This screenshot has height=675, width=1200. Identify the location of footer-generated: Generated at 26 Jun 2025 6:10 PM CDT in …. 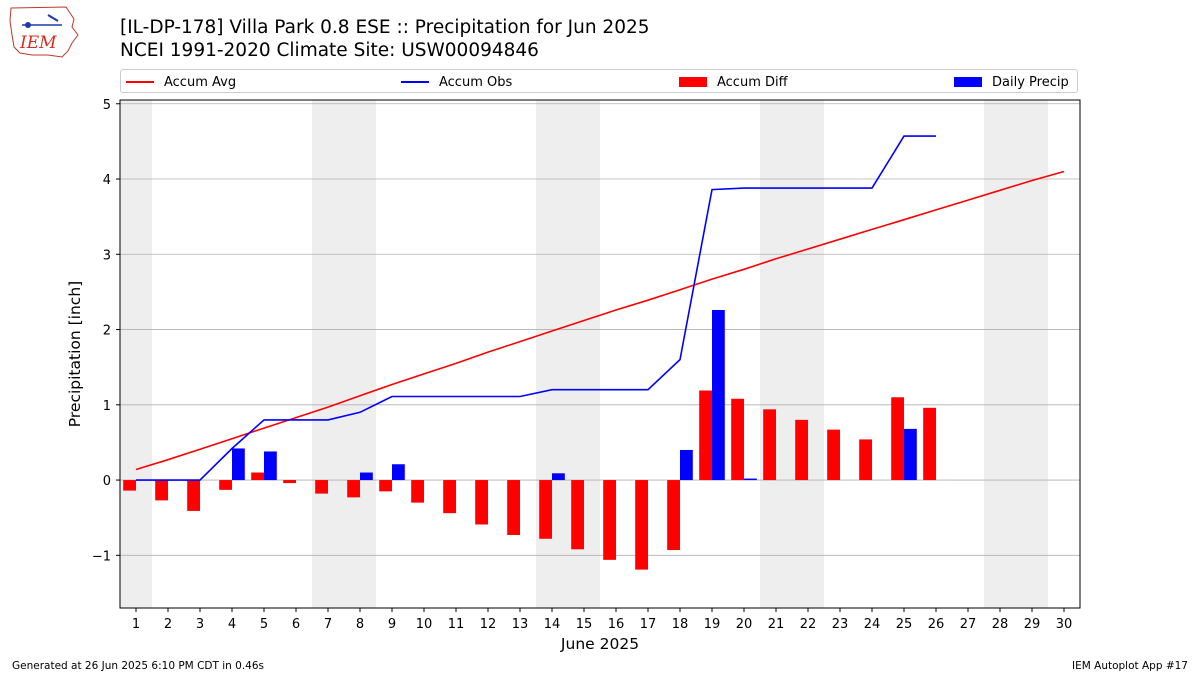
(138, 666).